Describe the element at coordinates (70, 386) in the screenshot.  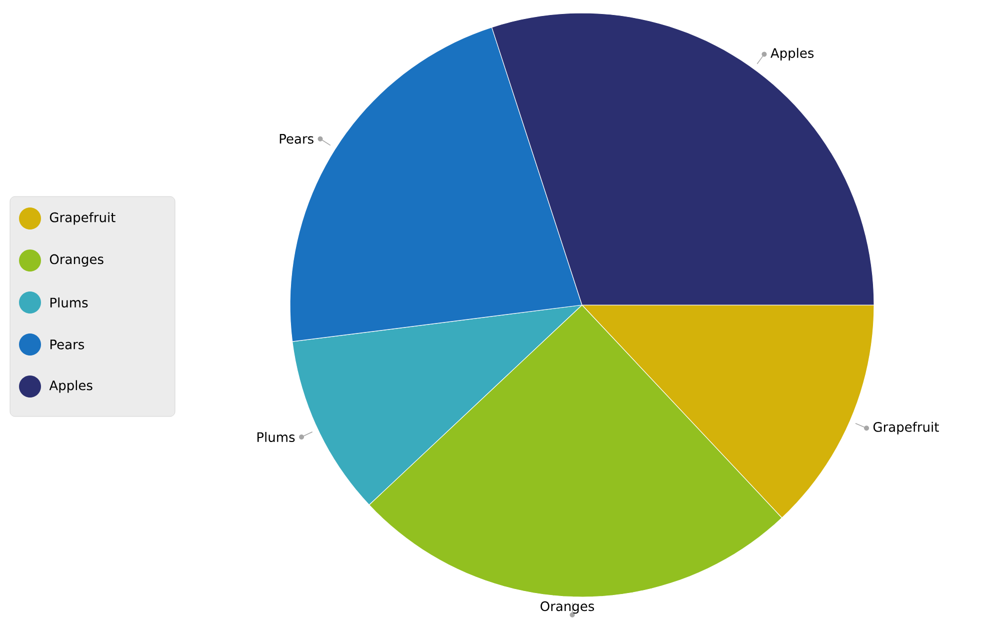
I see `legend-label: Apples` at that location.